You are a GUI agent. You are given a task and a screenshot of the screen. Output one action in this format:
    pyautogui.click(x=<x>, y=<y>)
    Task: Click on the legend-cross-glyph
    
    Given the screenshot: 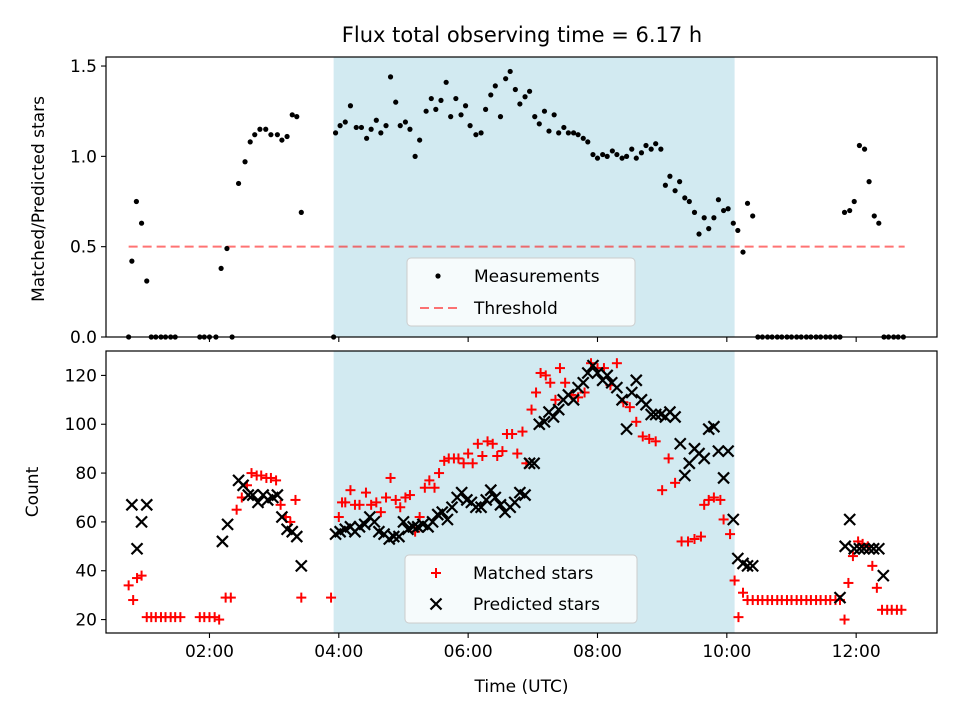 What is the action you would take?
    pyautogui.click(x=436, y=604)
    